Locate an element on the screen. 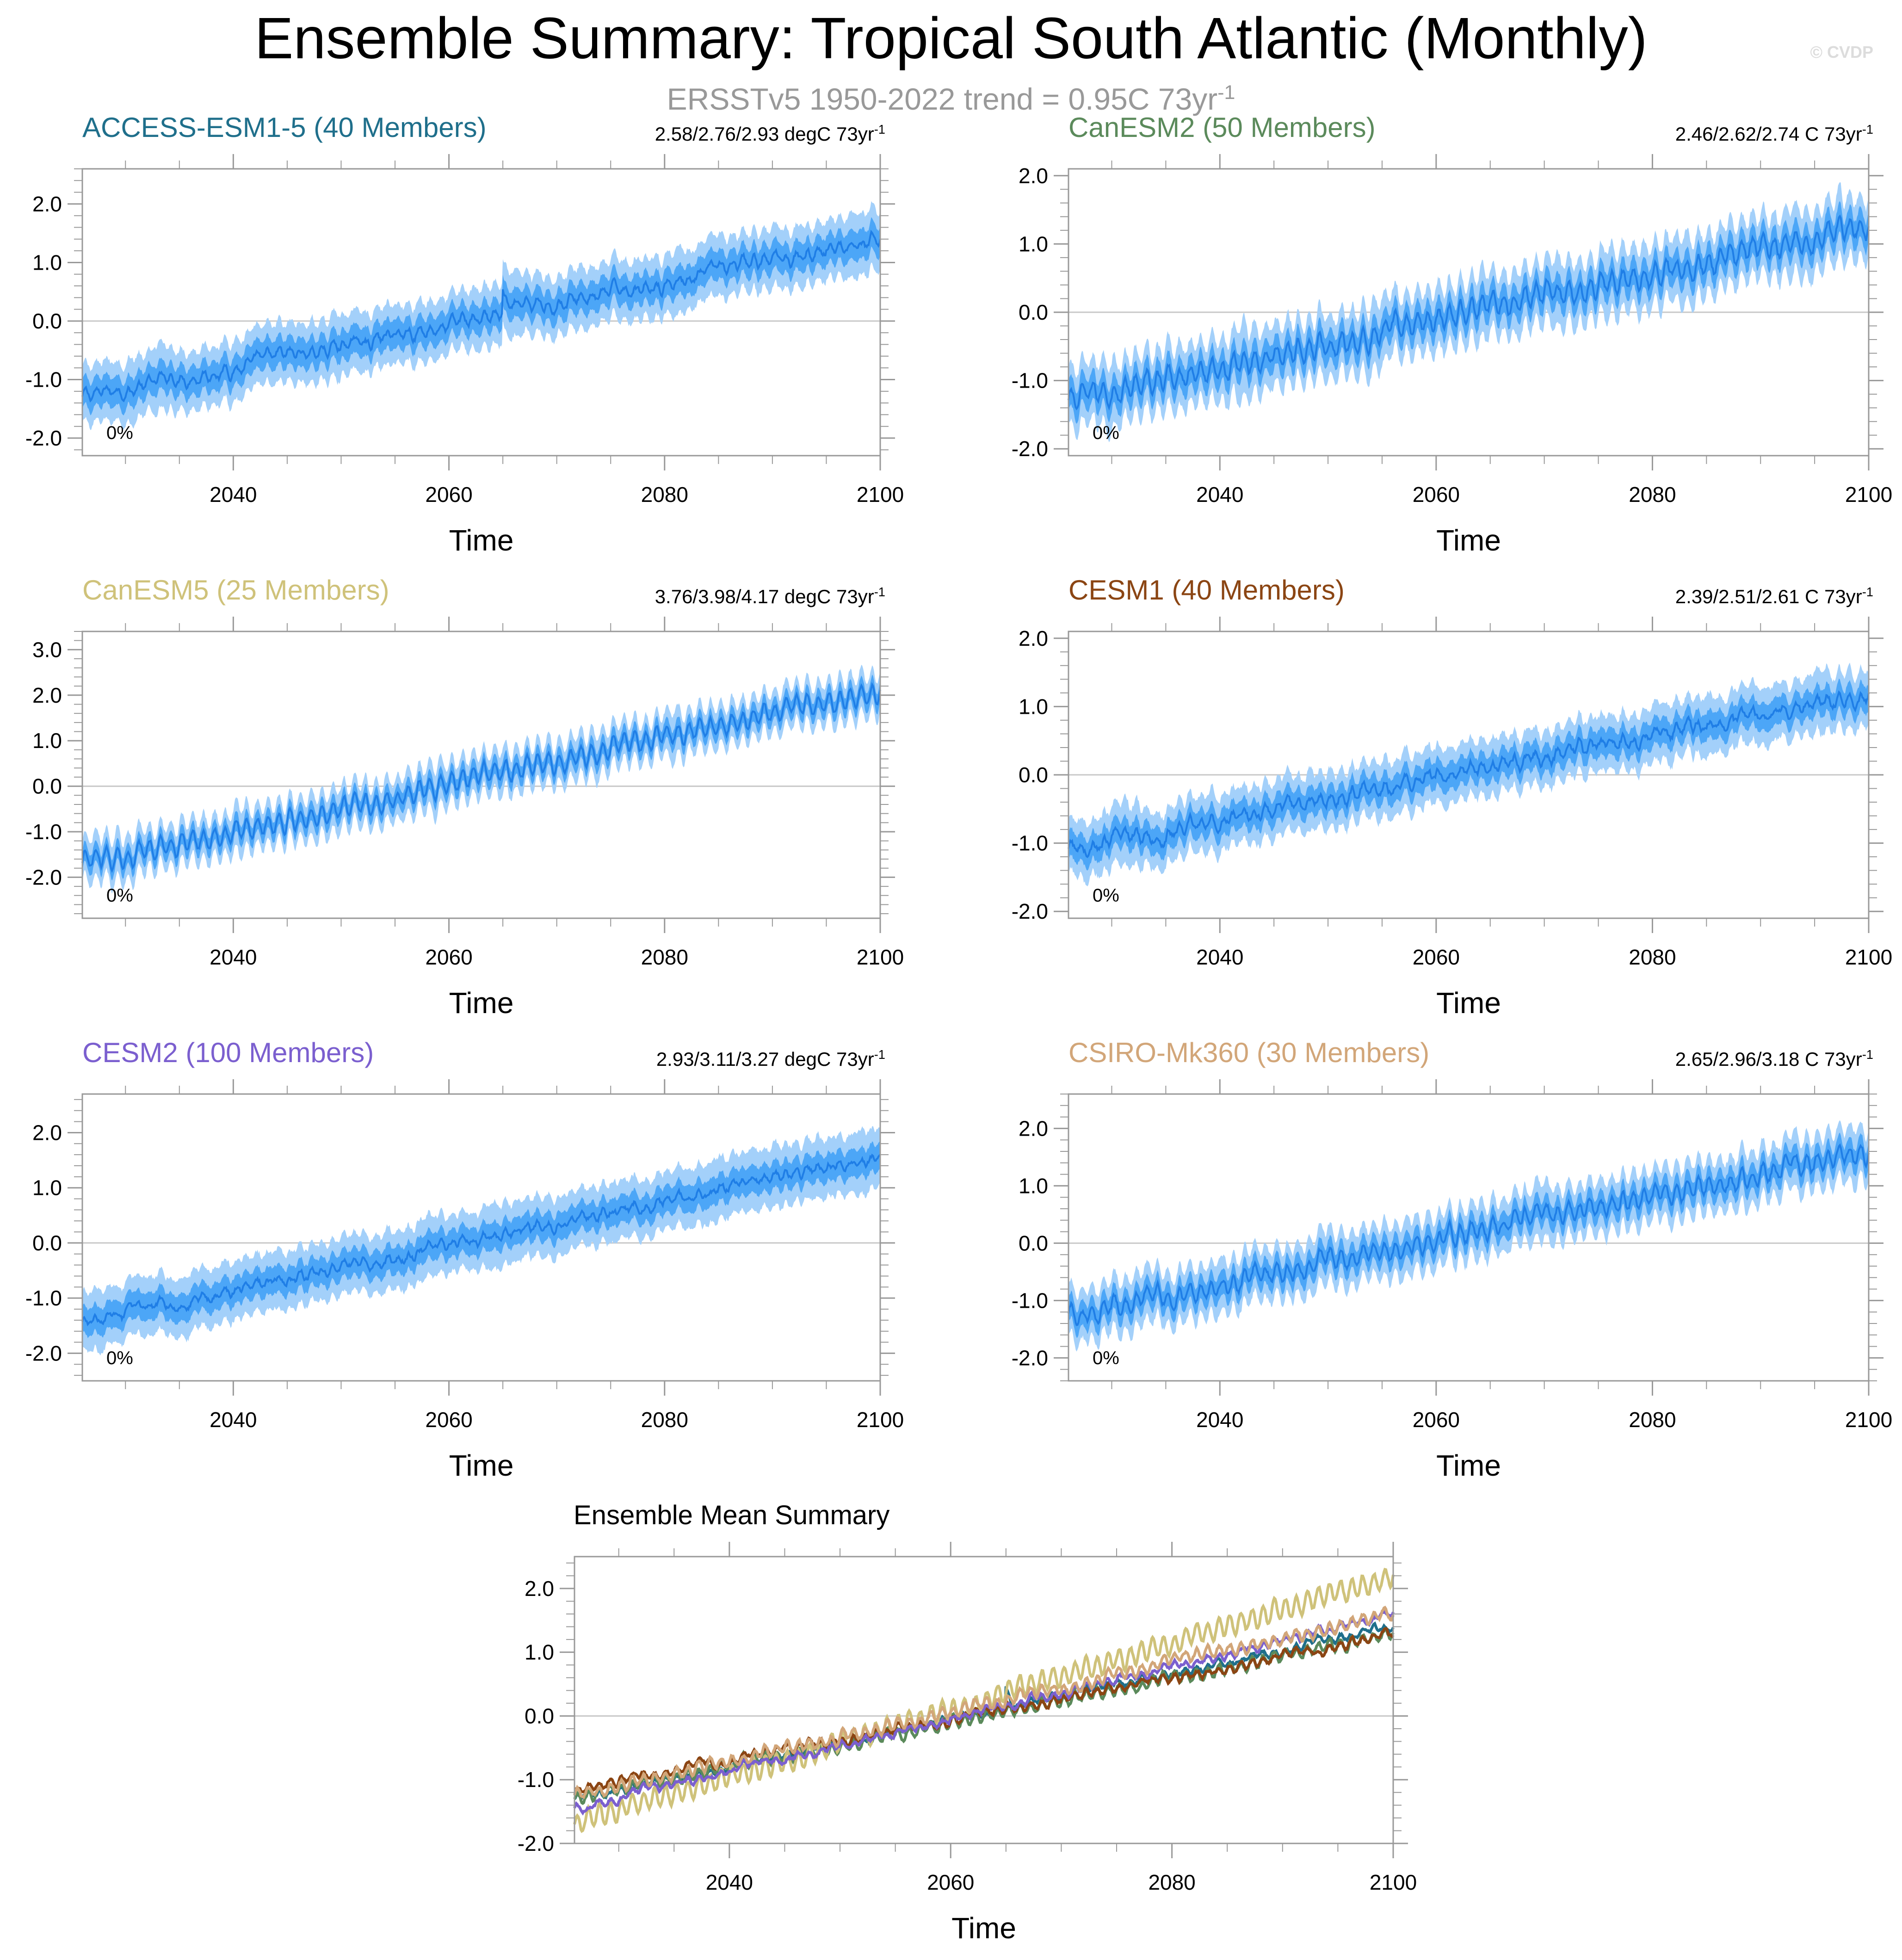  trend-text-cesm2: 2.93/3.11/3.27 degC 73yr-1 is located at coordinates (770, 1057).